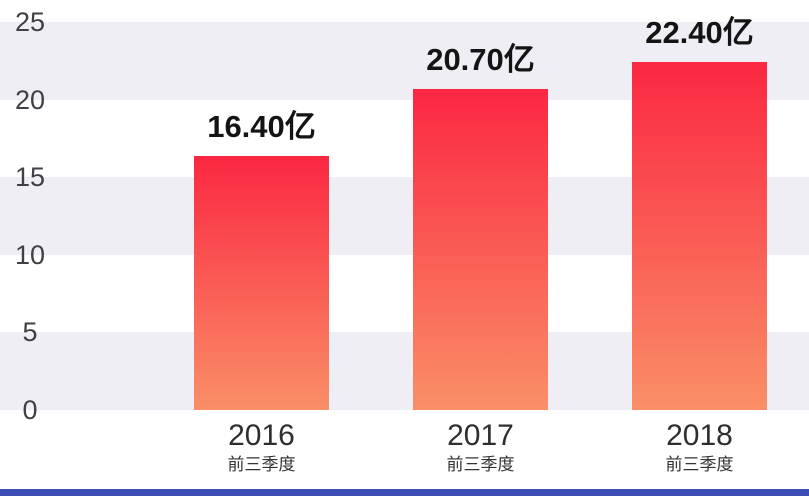  I want to click on y-tick-label: 5, so click(30, 332).